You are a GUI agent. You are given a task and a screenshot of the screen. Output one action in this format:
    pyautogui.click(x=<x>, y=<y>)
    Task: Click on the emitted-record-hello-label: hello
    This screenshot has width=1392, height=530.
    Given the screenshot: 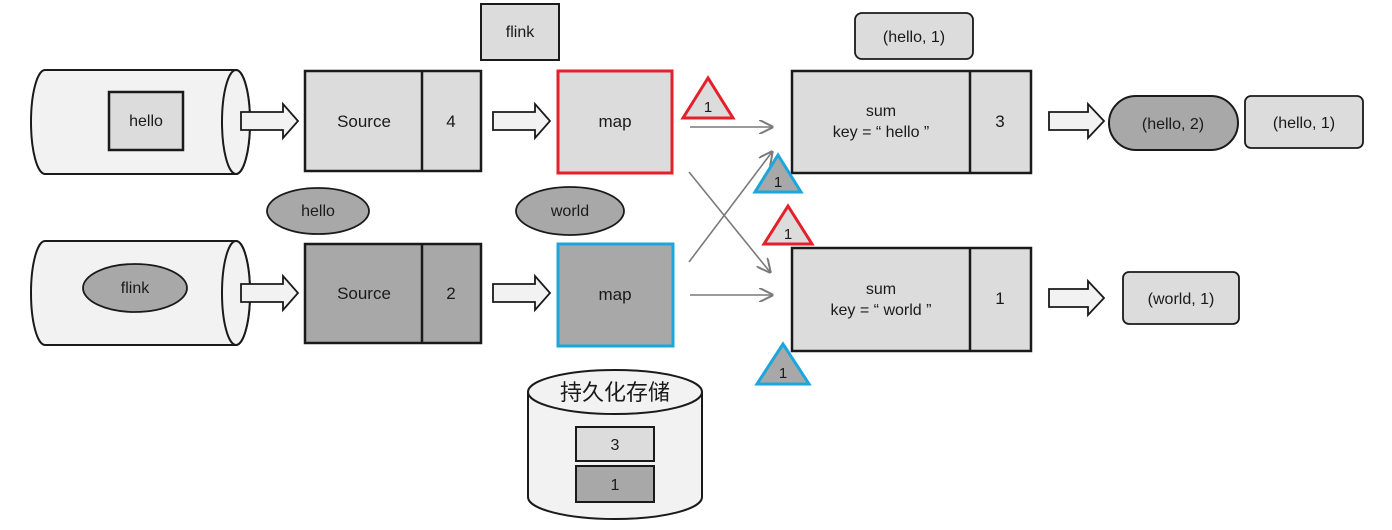 What is the action you would take?
    pyautogui.click(x=318, y=211)
    